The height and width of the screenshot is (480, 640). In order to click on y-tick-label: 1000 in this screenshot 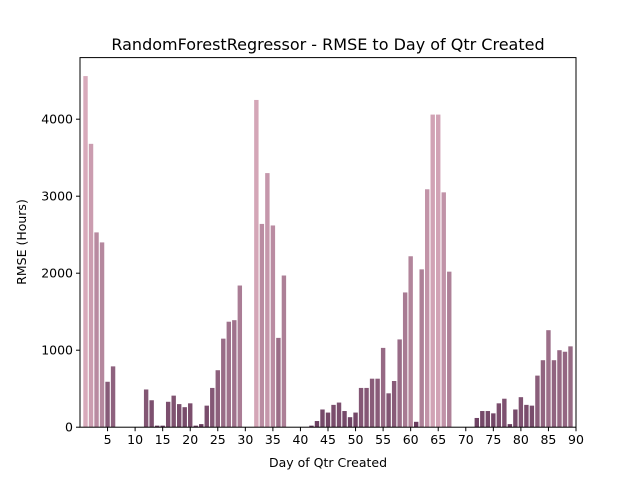, I will do `click(57, 350)`.